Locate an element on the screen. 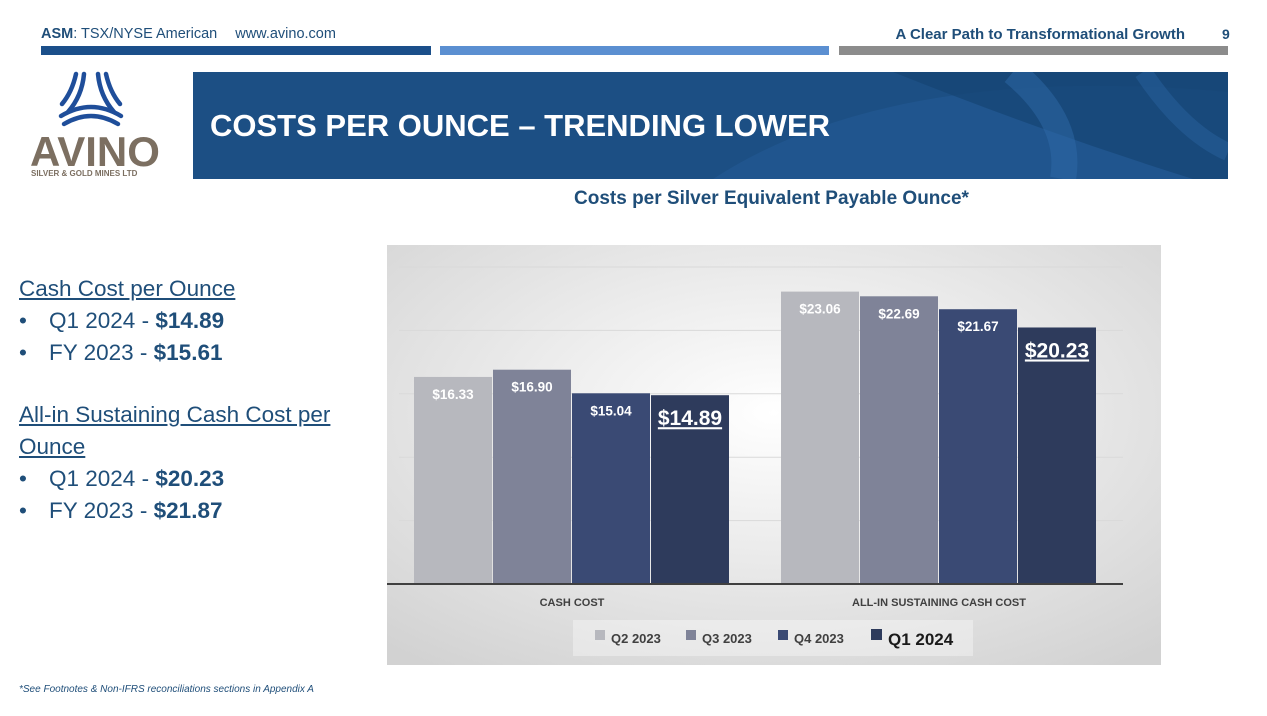 Image resolution: width=1267 pixels, height=716 pixels. legend-label: Q4 2023 is located at coordinates (819, 638).